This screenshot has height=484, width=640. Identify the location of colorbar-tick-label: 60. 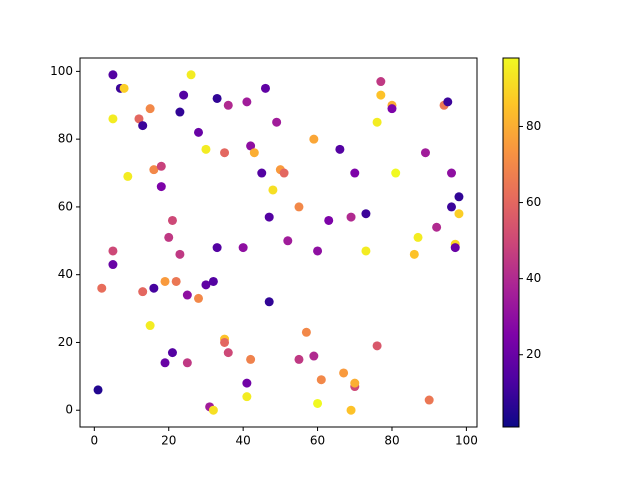
(533, 202).